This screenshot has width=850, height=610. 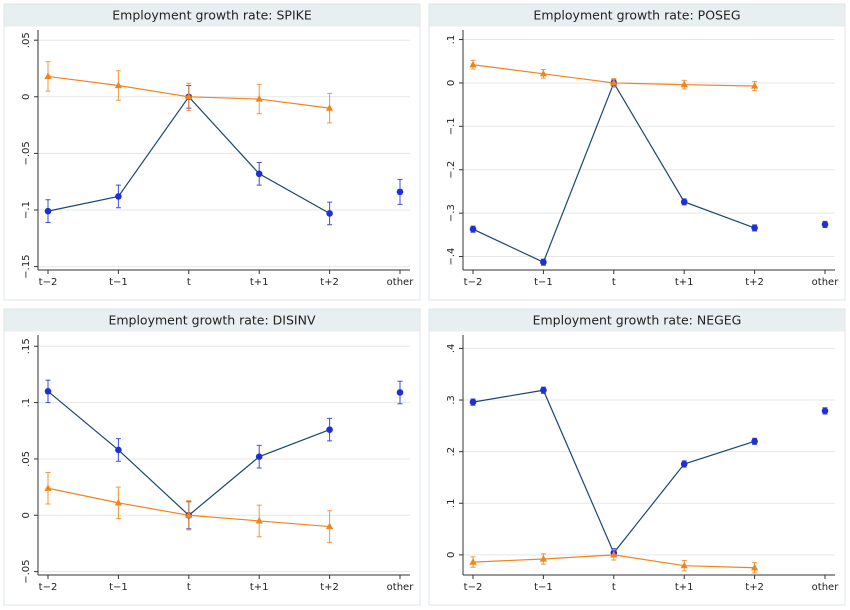 I want to click on panel-title: Employment growth rate: SPIKE, so click(x=212, y=15).